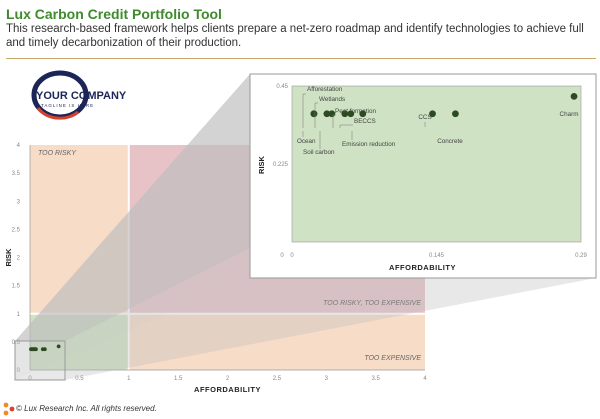  I want to click on zoom-y-tick-label: 0, so click(282, 256).